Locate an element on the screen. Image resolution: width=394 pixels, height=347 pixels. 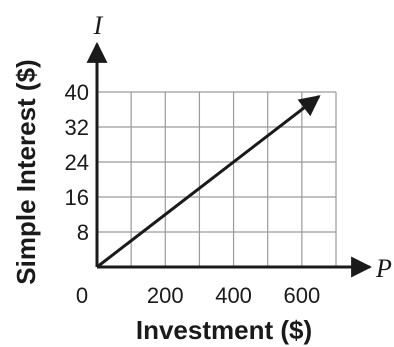
x-variable-label: P is located at coordinates (383, 268).